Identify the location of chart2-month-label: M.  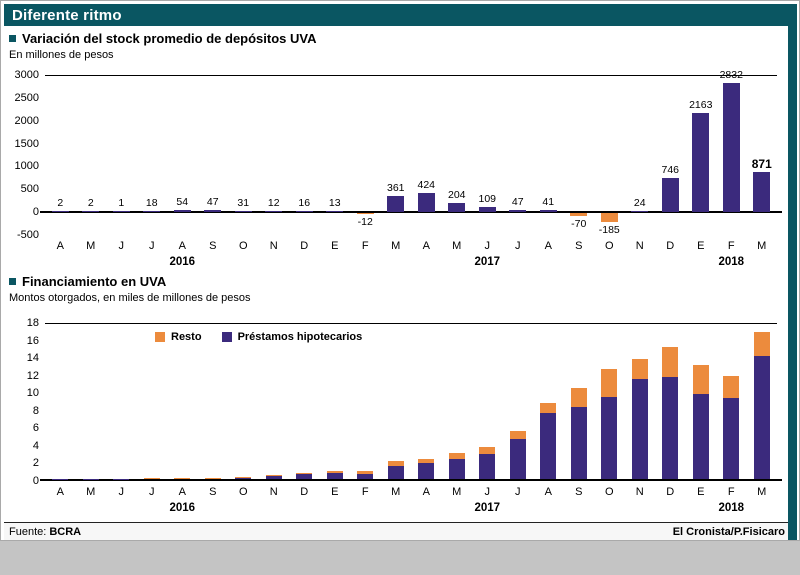
(91, 492).